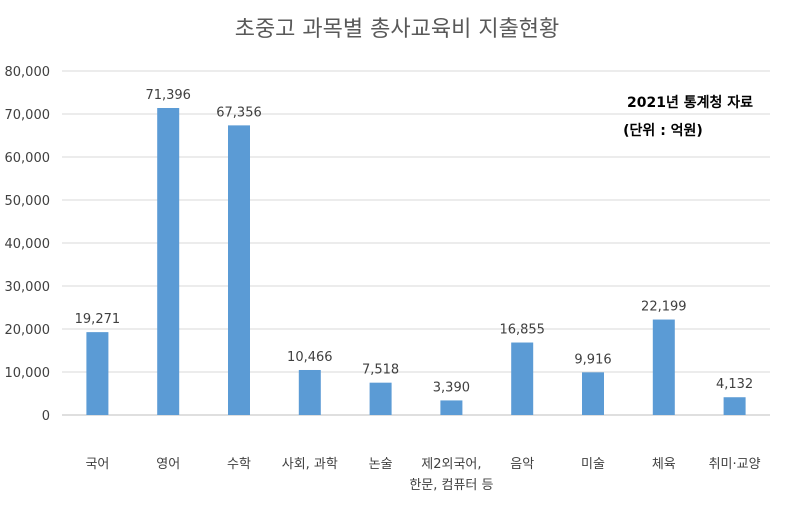 The width and height of the screenshot is (786, 512). Describe the element at coordinates (28, 158) in the screenshot. I see `y-tick-label: 60,000` at that location.